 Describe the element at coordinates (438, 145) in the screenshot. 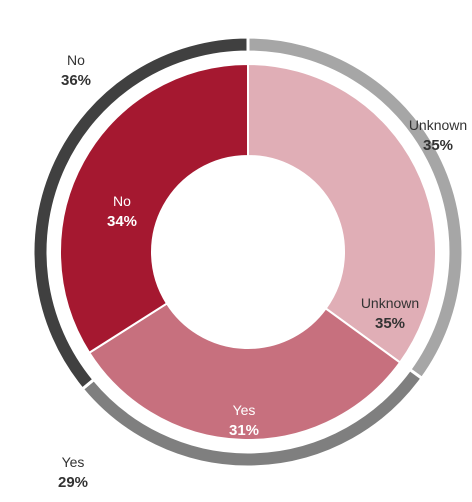

I see `outer-label-value-unknown: 35%` at that location.